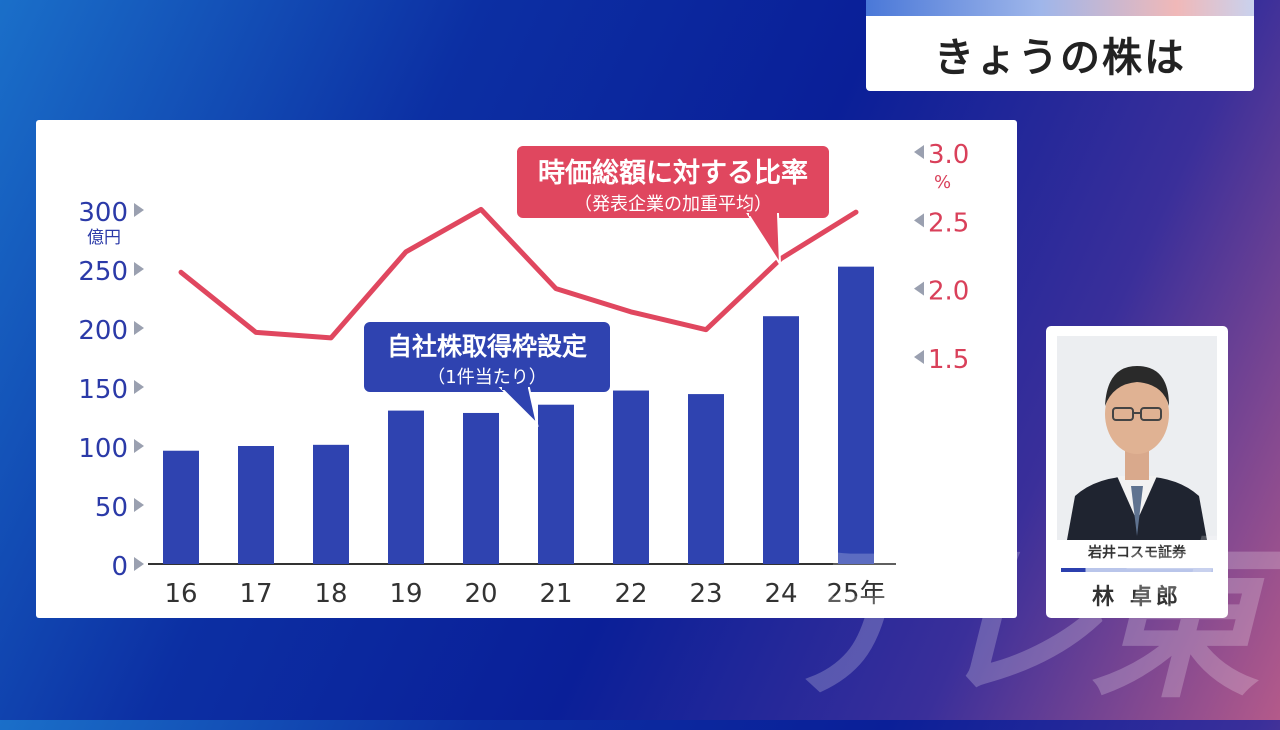 Image resolution: width=1280 pixels, height=730 pixels. I want to click on x-axis-tick-label: 17, so click(255, 594).